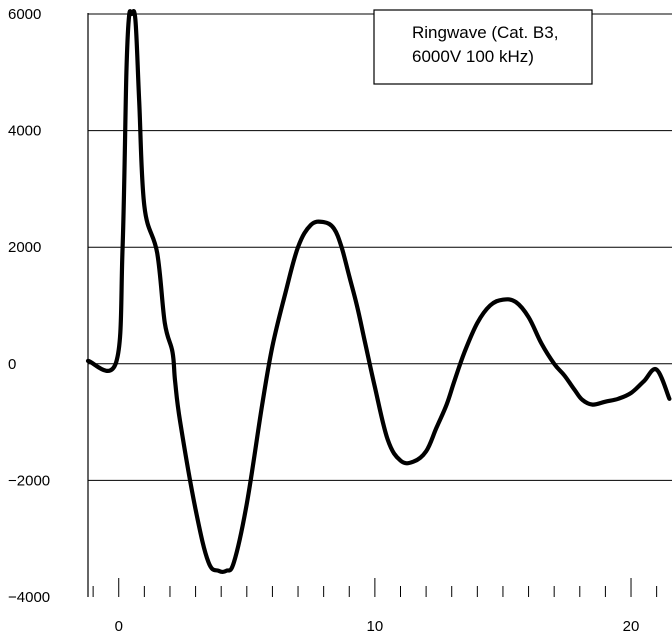  What do you see at coordinates (24, 247) in the screenshot?
I see `y-tick-label: 2000` at bounding box center [24, 247].